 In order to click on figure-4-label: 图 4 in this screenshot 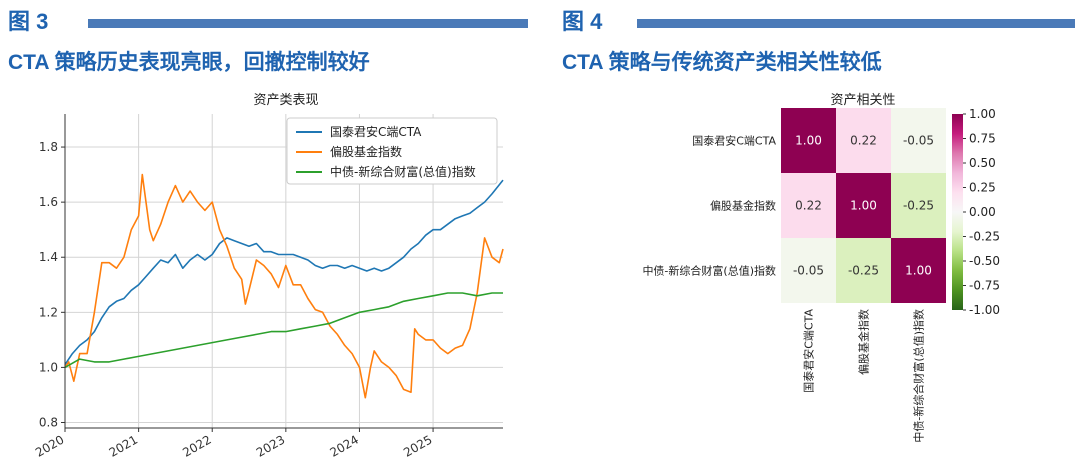, I will do `click(582, 21)`.